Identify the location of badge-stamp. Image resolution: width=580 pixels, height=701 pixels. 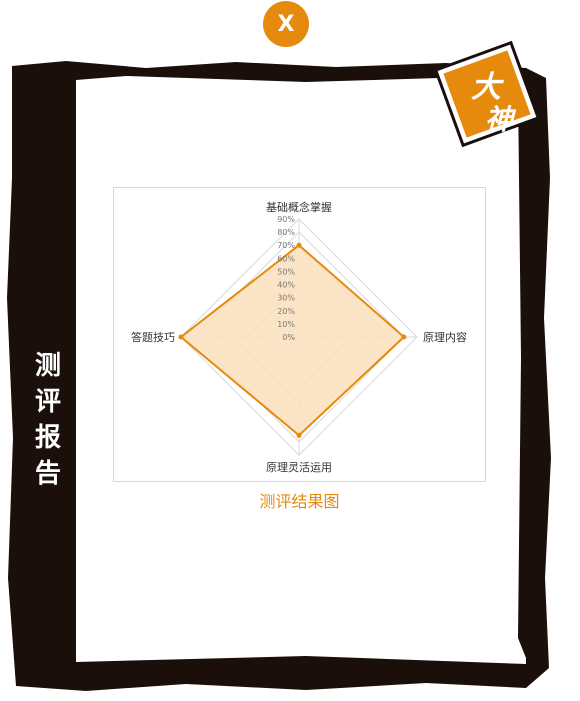
(487, 94).